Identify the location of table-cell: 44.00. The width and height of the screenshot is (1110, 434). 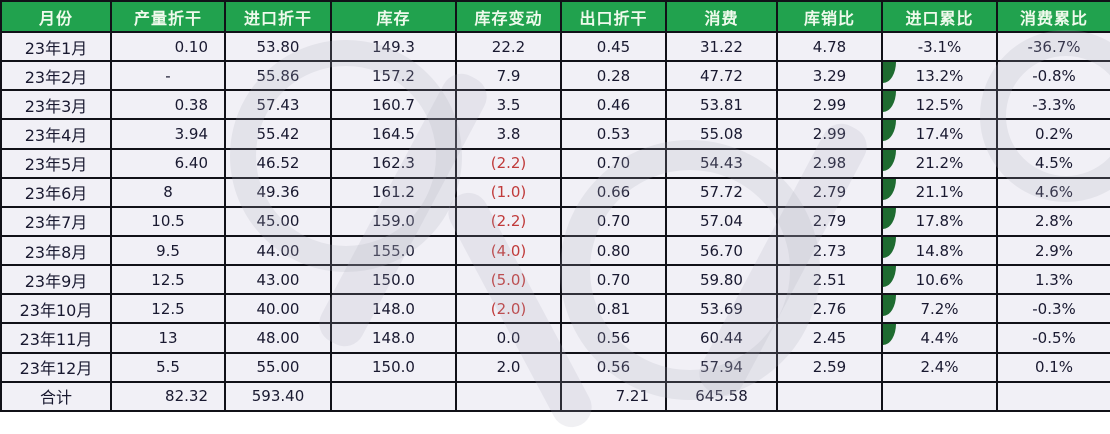
(278, 250).